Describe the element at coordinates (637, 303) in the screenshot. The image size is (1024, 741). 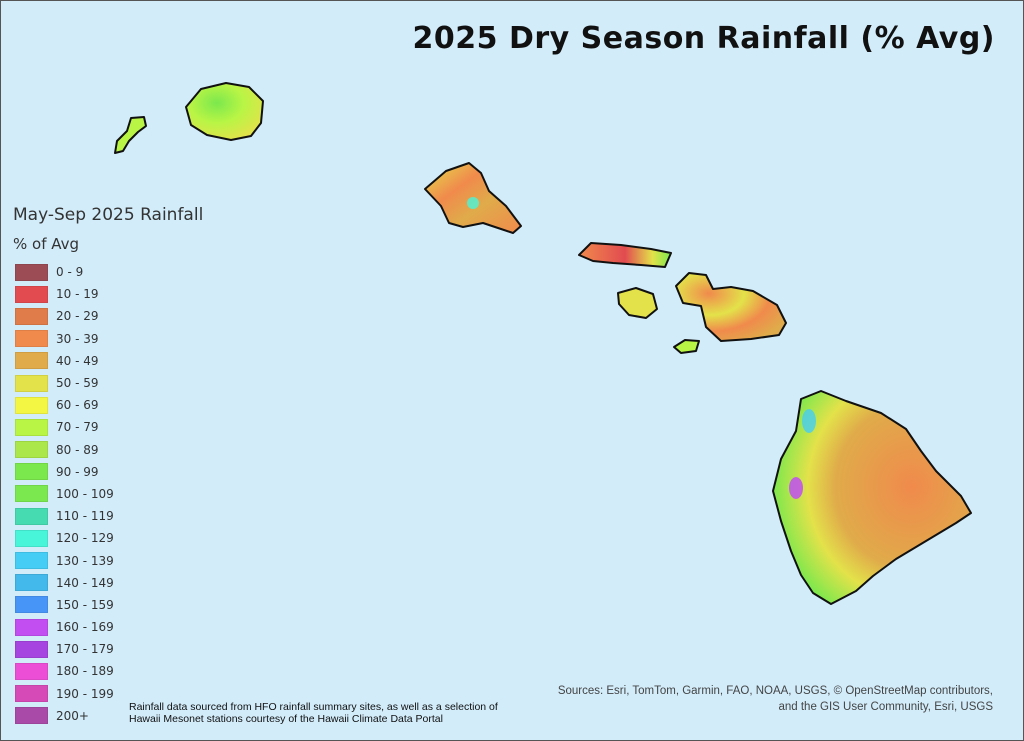
I see `island-lanai` at that location.